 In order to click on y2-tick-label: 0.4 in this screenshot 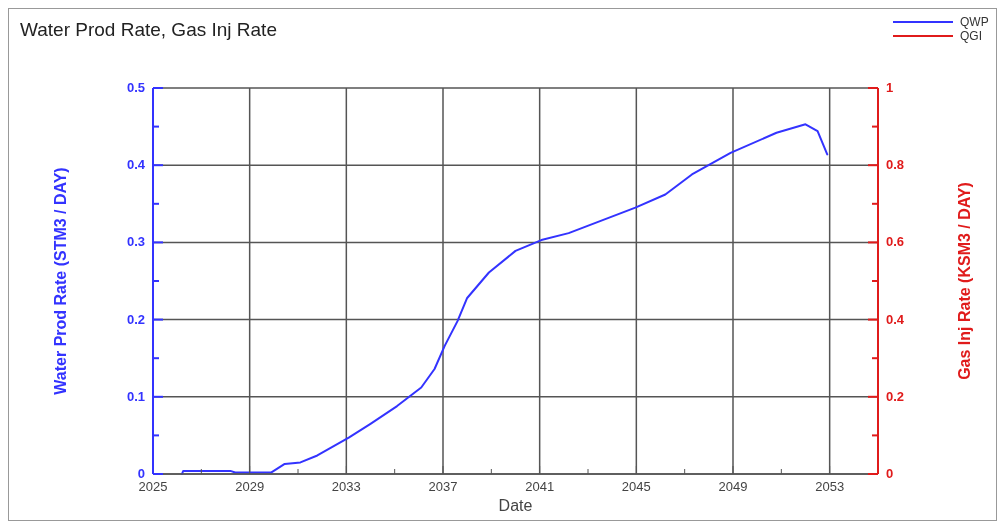, I will do `click(895, 319)`.